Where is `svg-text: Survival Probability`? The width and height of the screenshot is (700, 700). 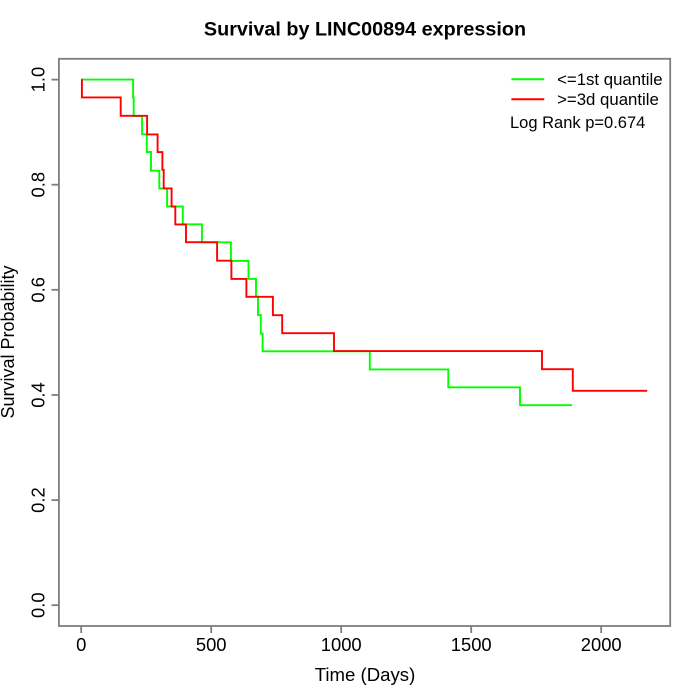 svg-text: Survival Probability is located at coordinates (9, 341).